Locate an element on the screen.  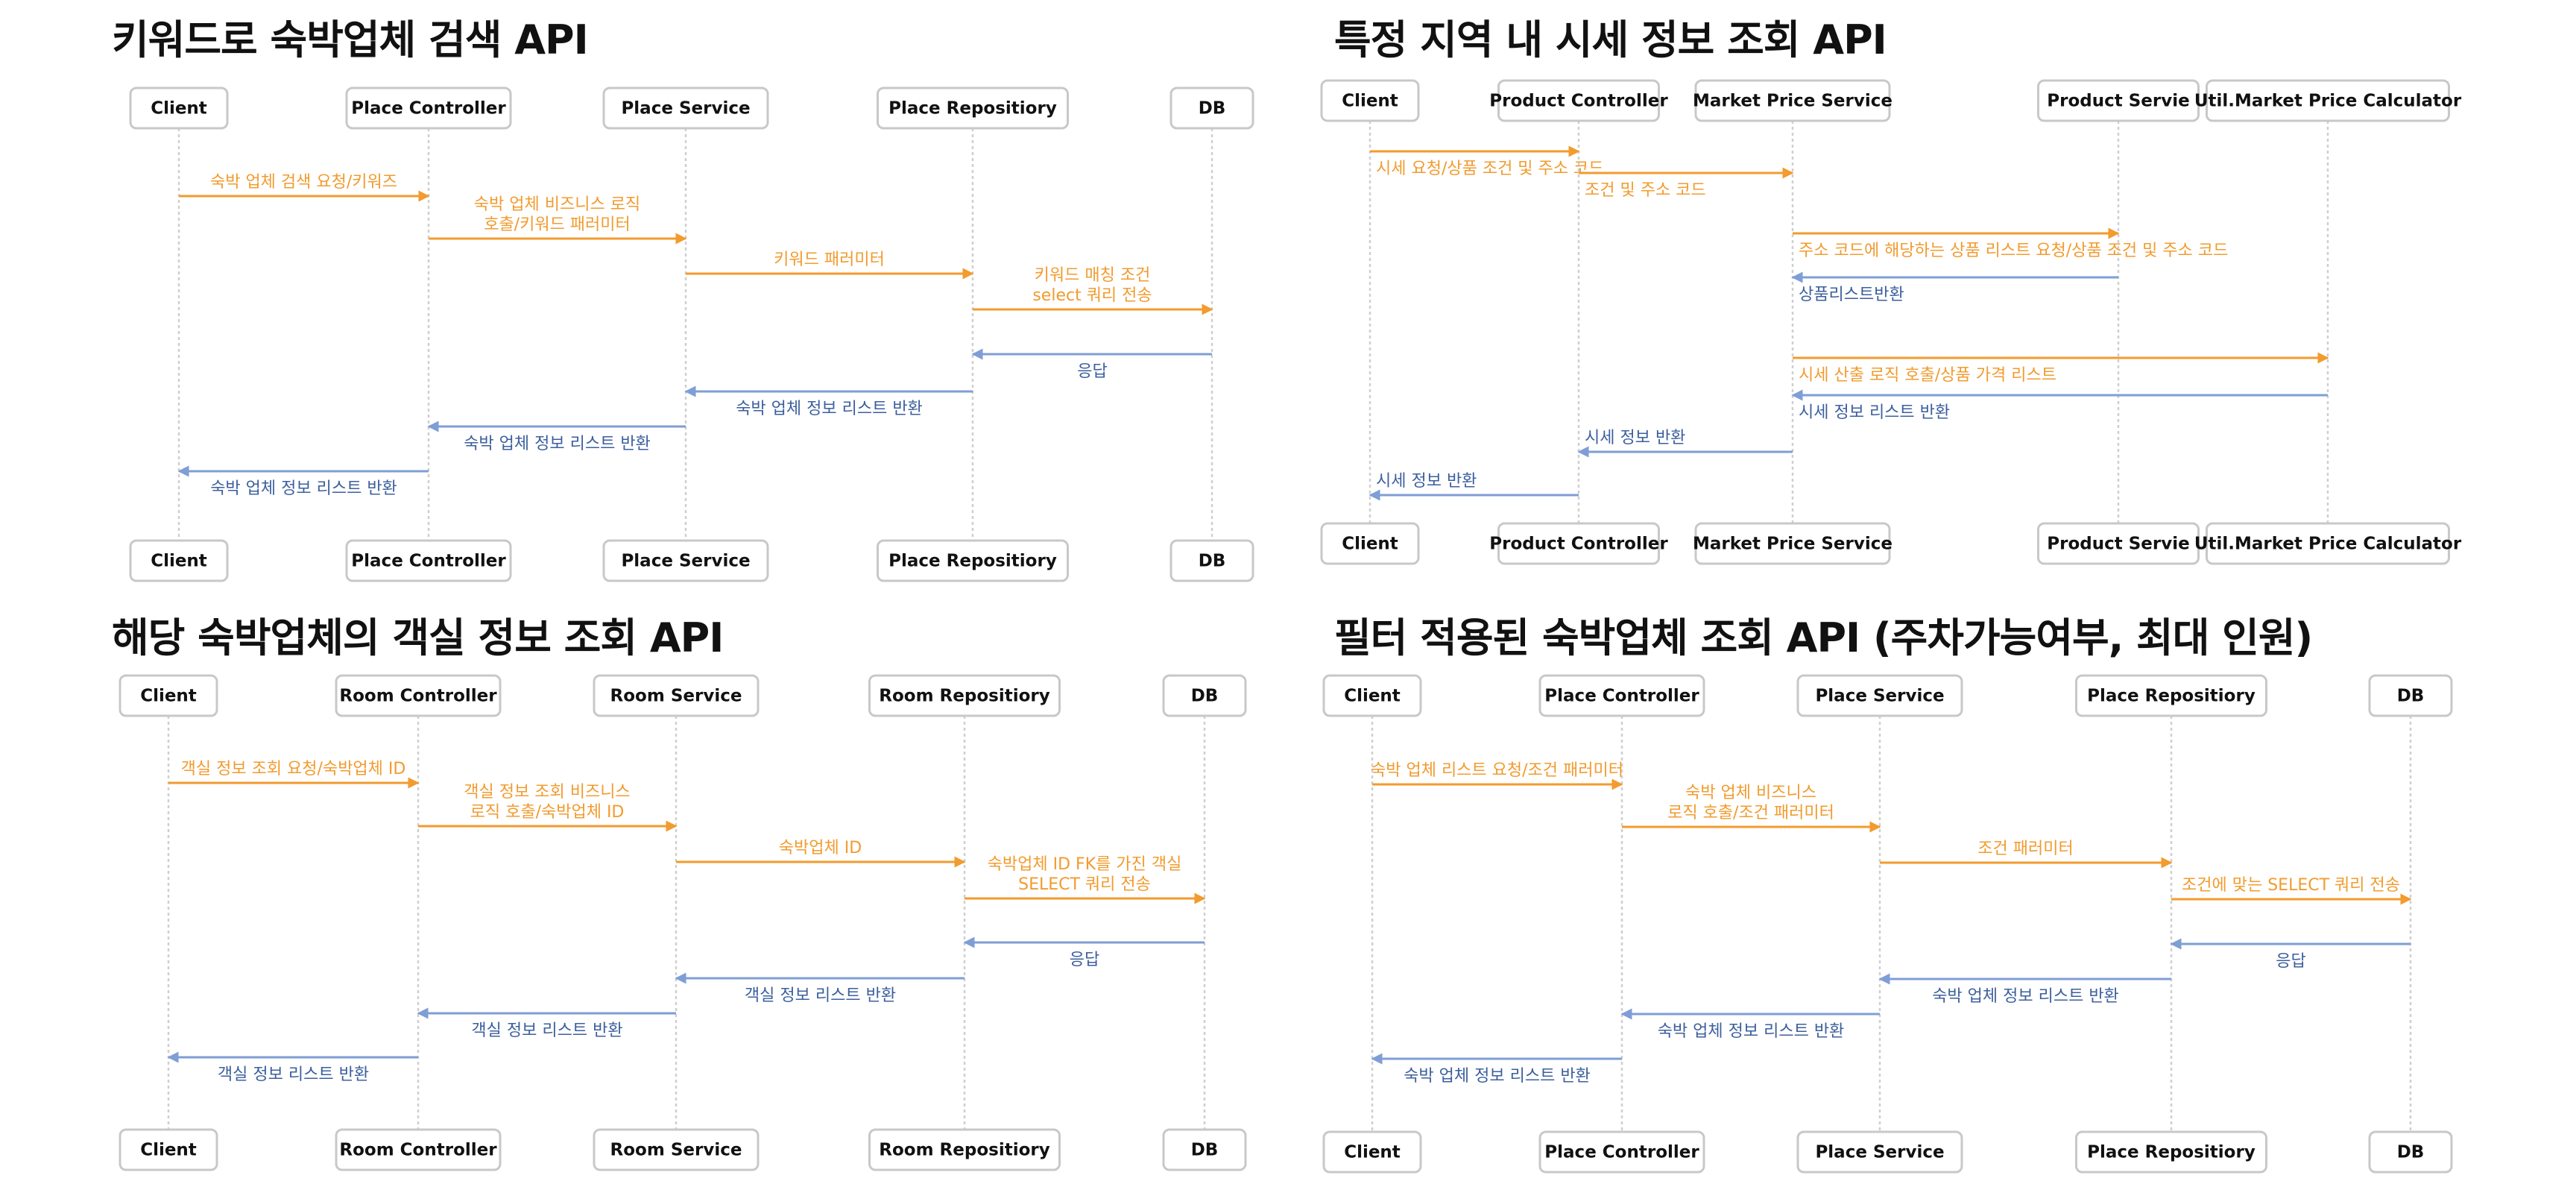
participant-box-top: Market Price Service is located at coordinates (1793, 100).